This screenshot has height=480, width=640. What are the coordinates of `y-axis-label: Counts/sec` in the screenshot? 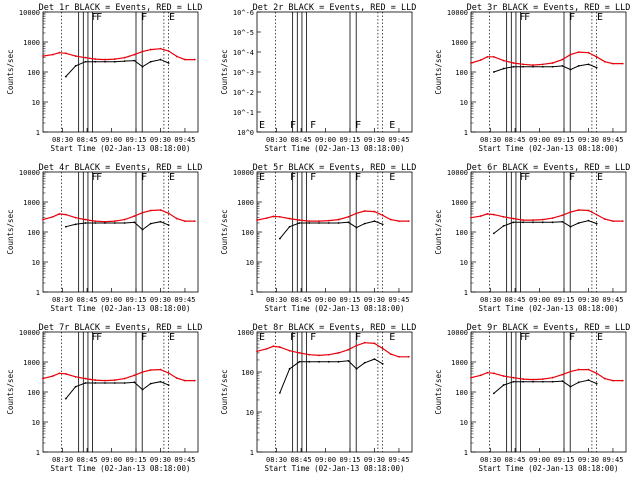 It's located at (224, 231).